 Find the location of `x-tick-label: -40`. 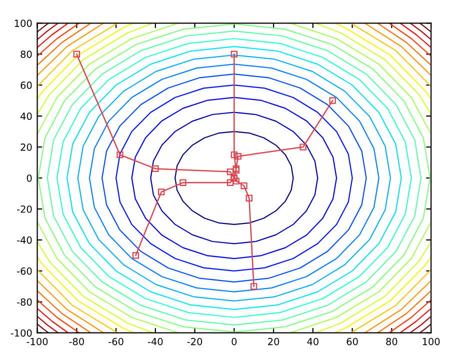

x-tick-label: -40 is located at coordinates (155, 342).